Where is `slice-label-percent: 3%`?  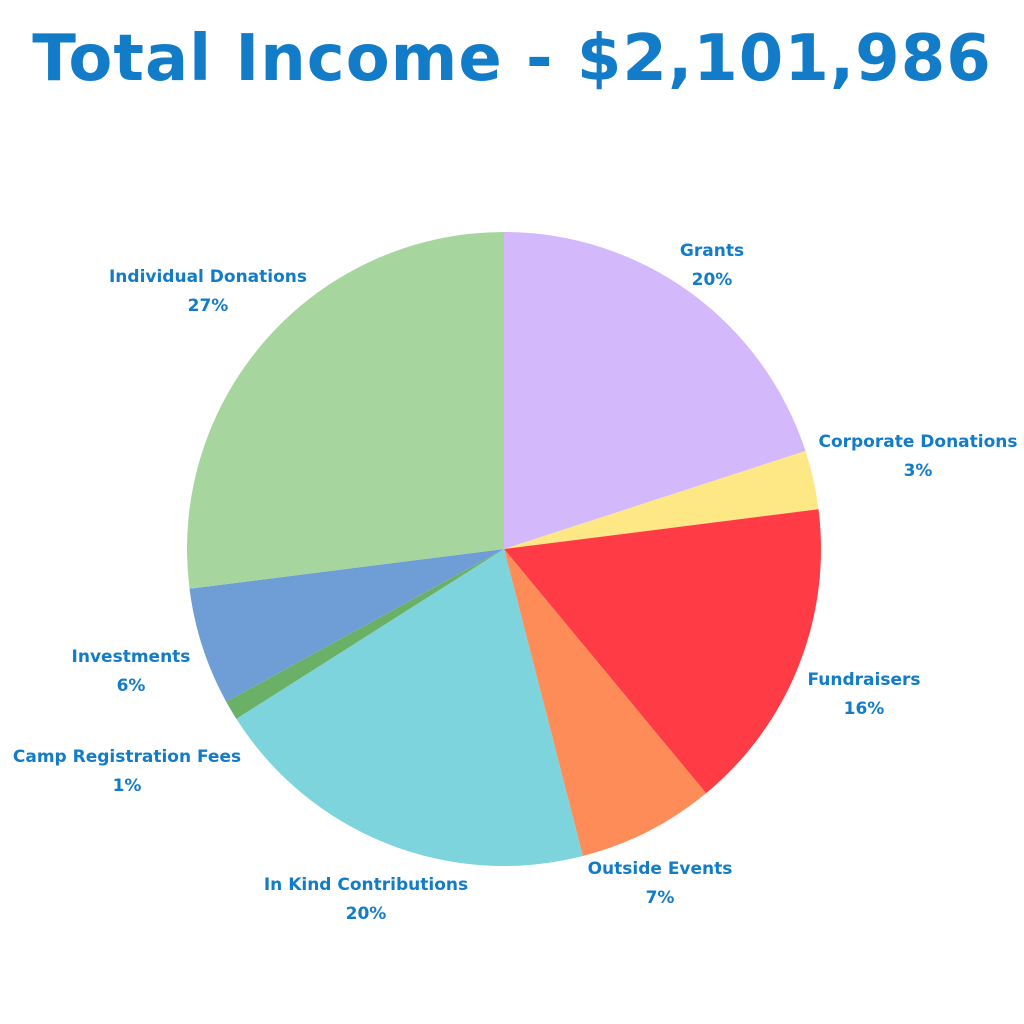
slice-label-percent: 3% is located at coordinates (918, 471).